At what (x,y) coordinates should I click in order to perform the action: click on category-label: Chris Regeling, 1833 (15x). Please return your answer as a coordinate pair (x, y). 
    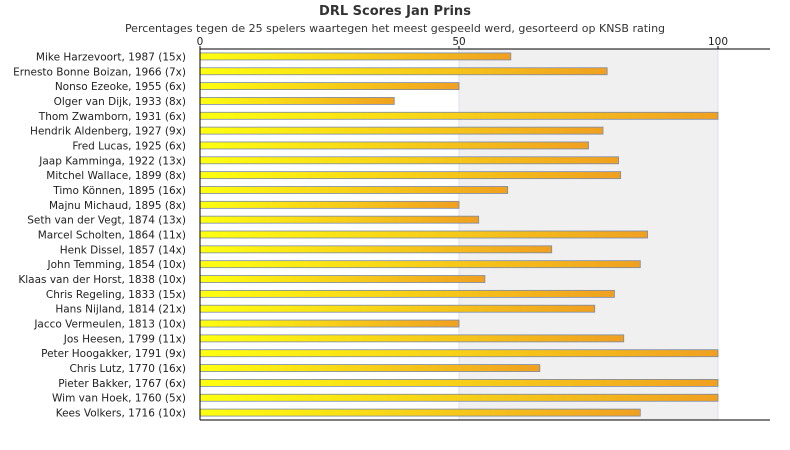
    Looking at the image, I should click on (116, 295).